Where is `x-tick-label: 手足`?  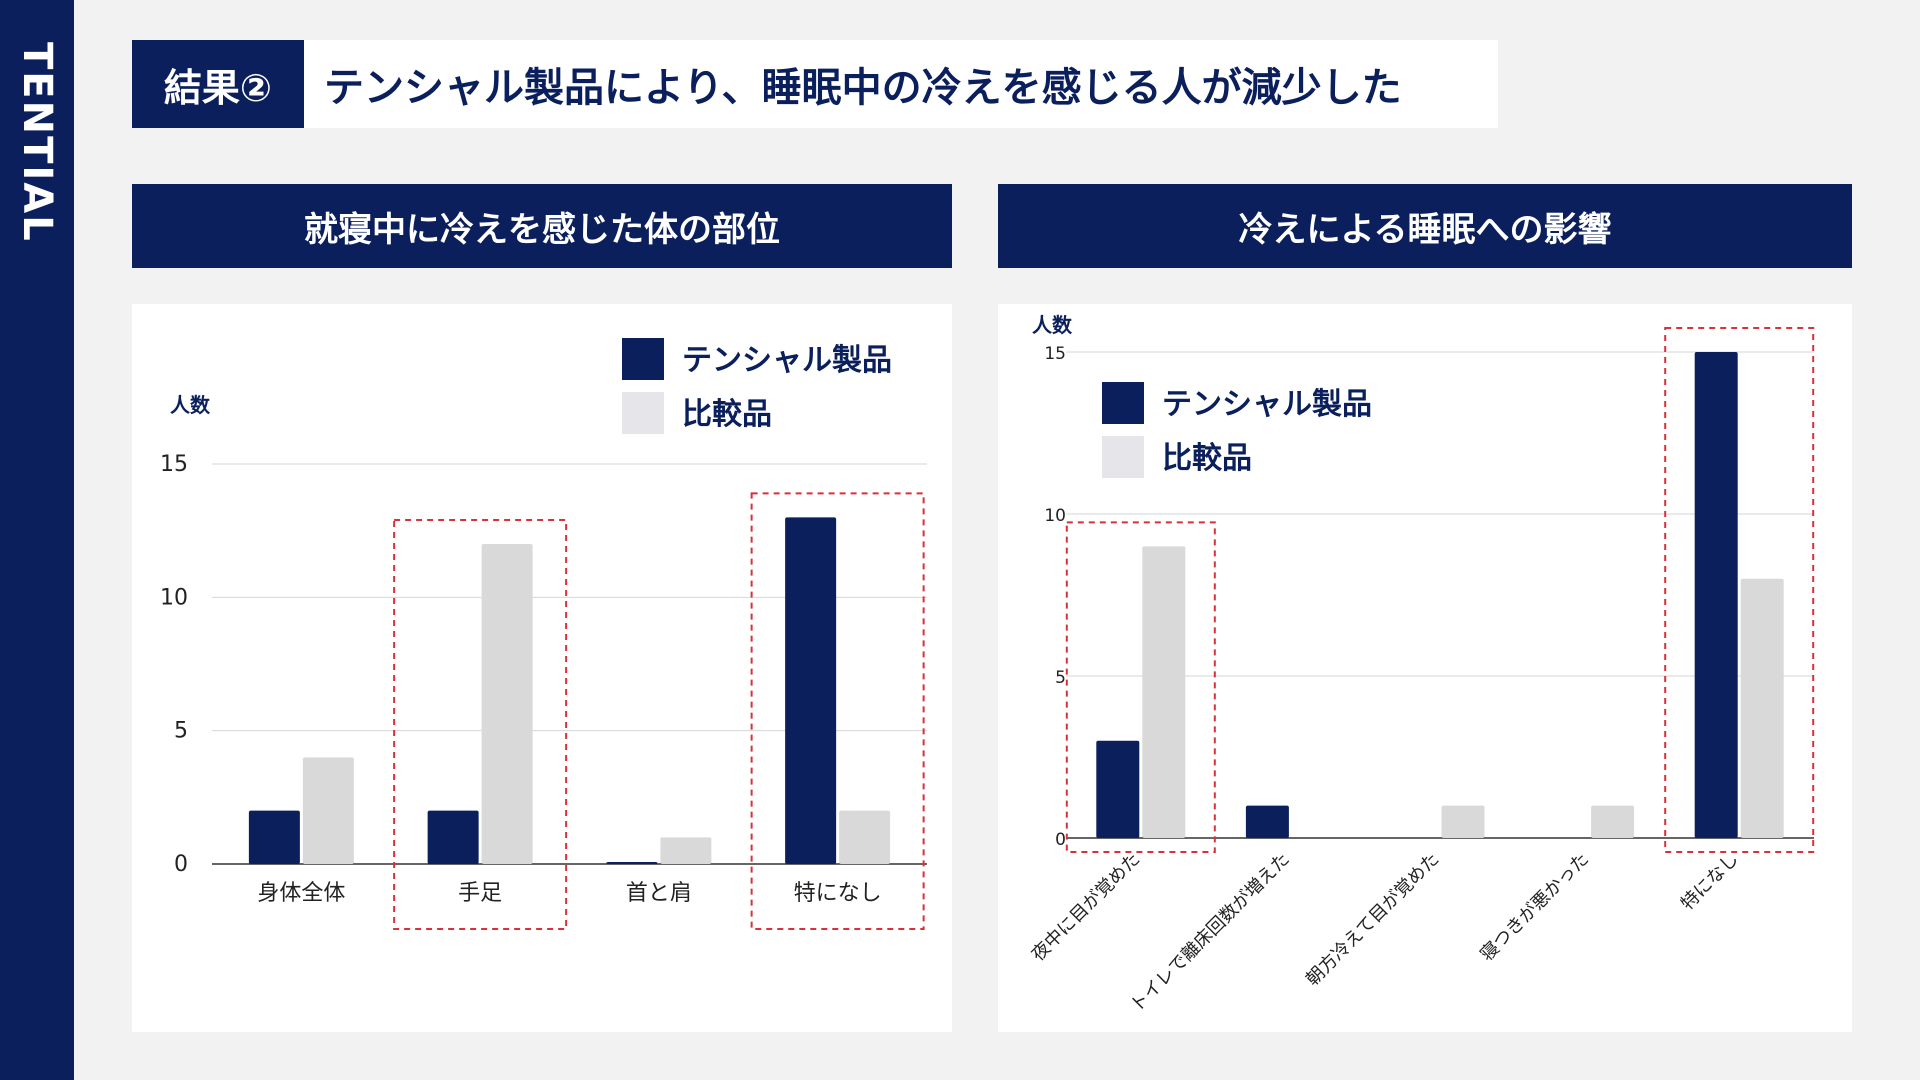 x-tick-label: 手足 is located at coordinates (480, 893).